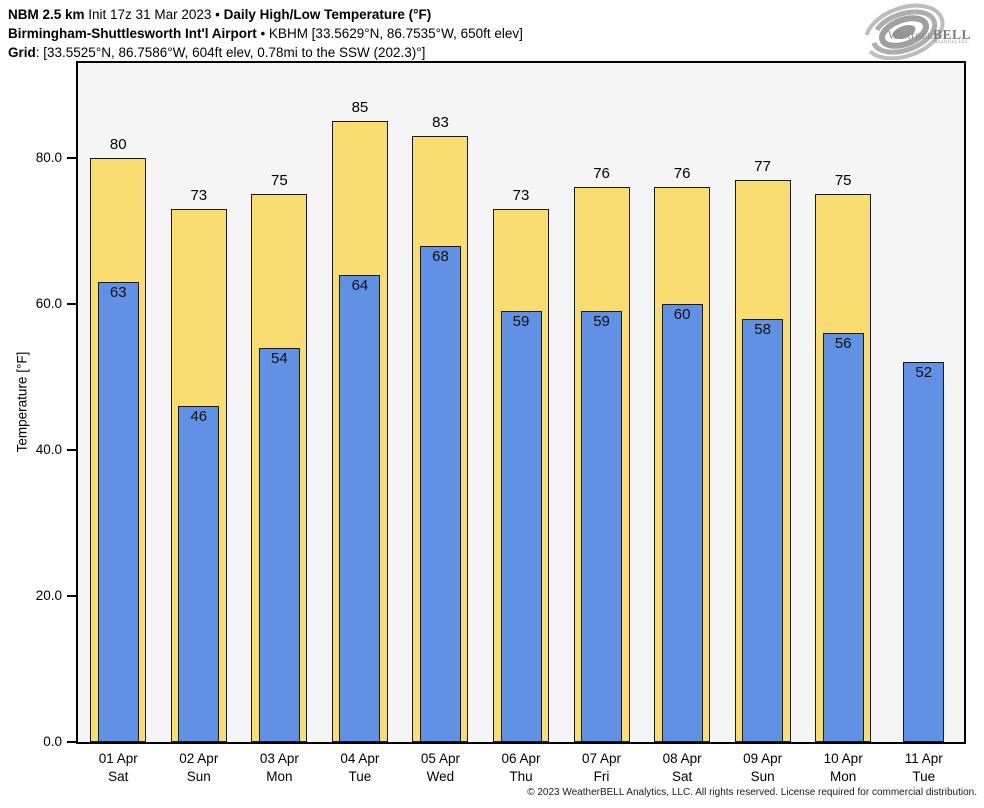 Image resolution: width=984 pixels, height=808 pixels. I want to click on x-axis-date: 04 Apr, so click(360, 758).